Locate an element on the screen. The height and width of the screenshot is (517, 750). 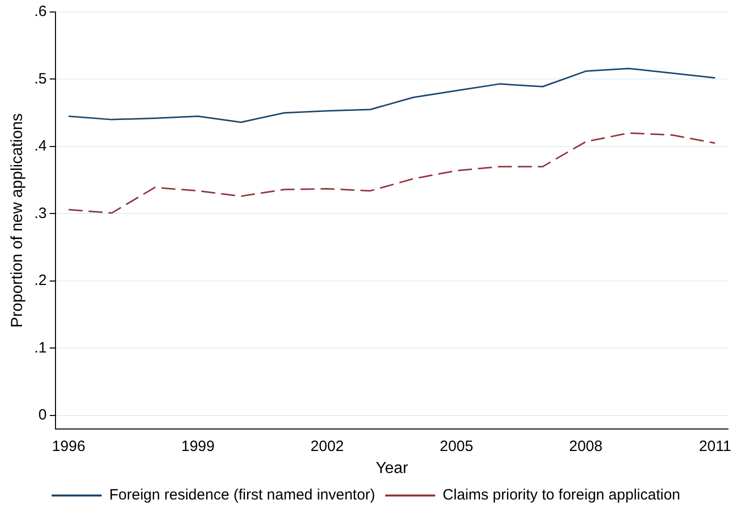
y-tick-label: 0 is located at coordinates (42, 415).